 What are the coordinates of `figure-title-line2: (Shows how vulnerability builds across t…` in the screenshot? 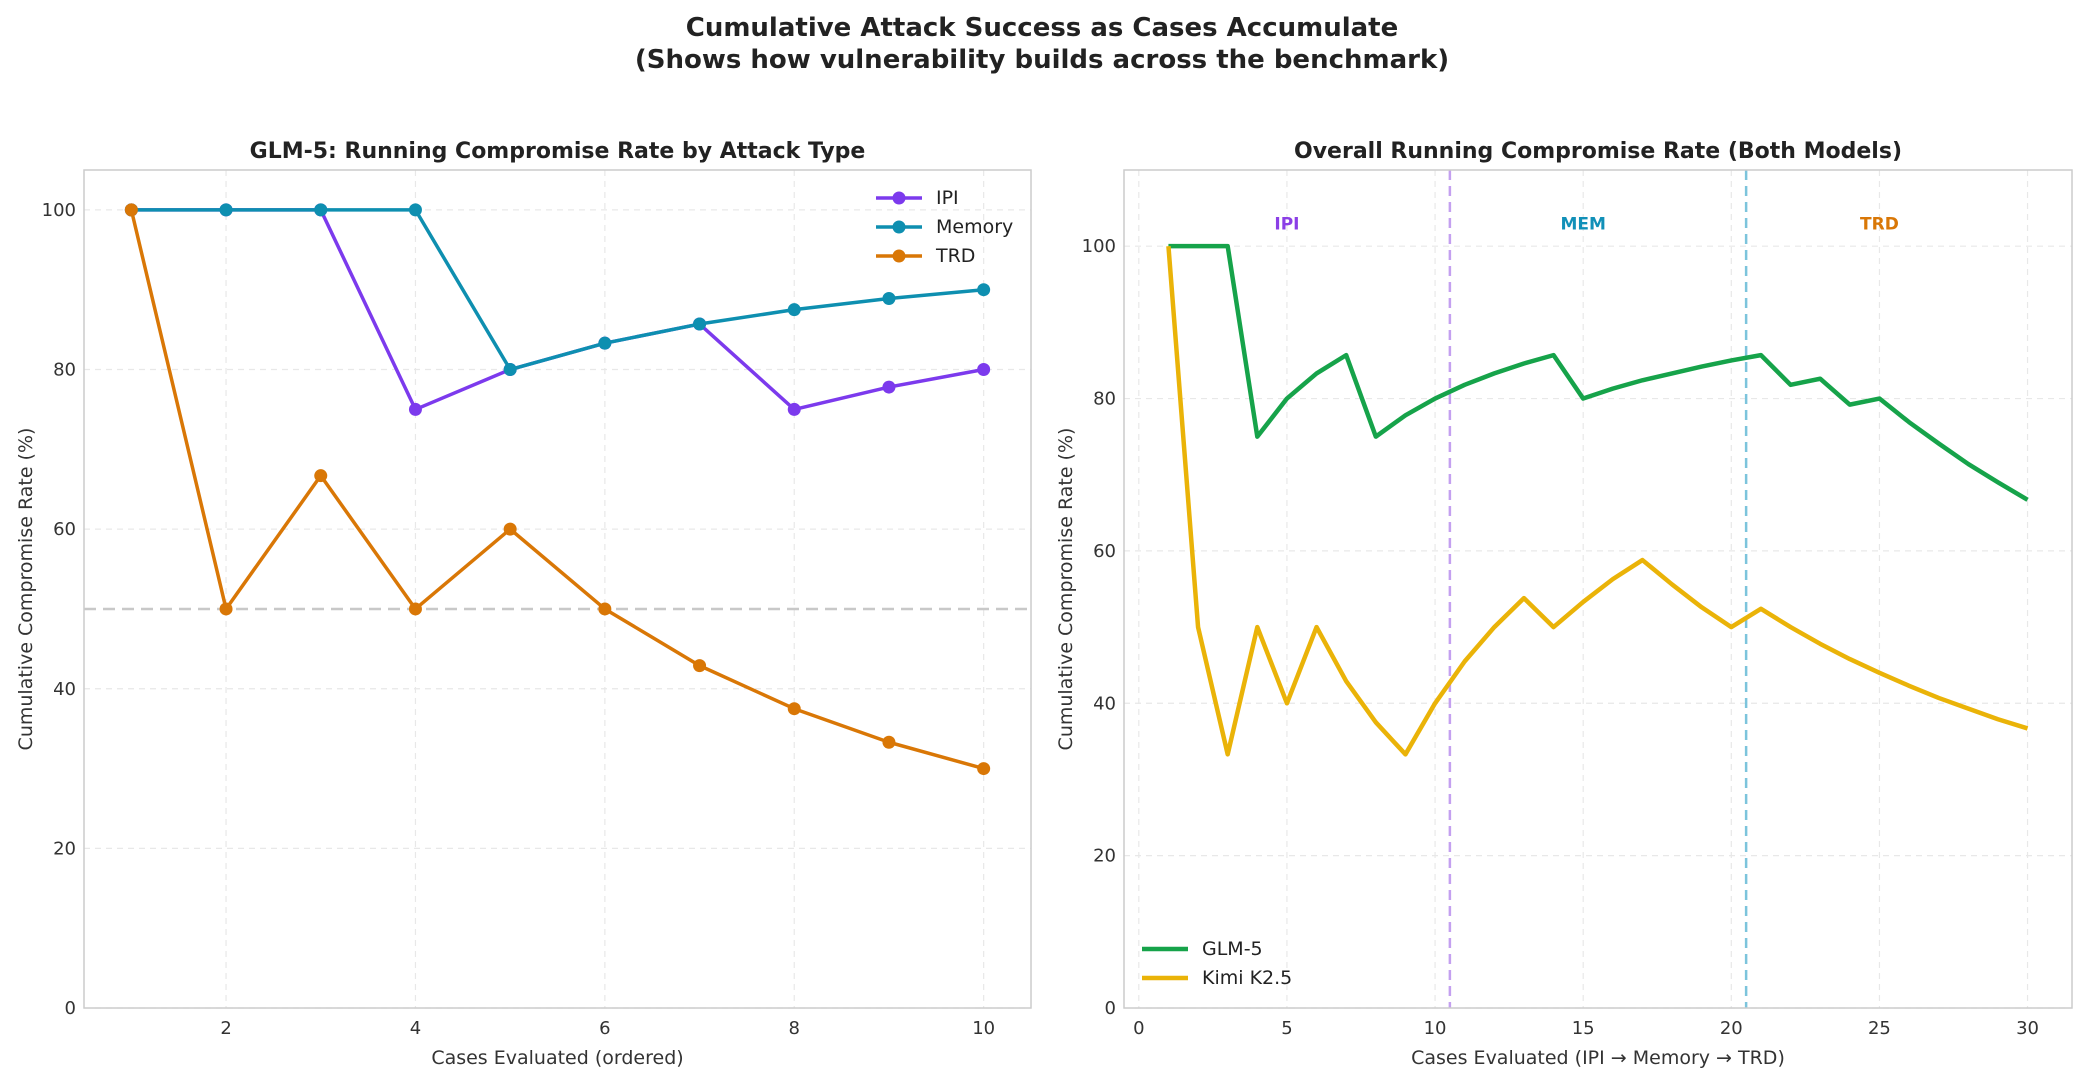 It's located at (1042, 60).